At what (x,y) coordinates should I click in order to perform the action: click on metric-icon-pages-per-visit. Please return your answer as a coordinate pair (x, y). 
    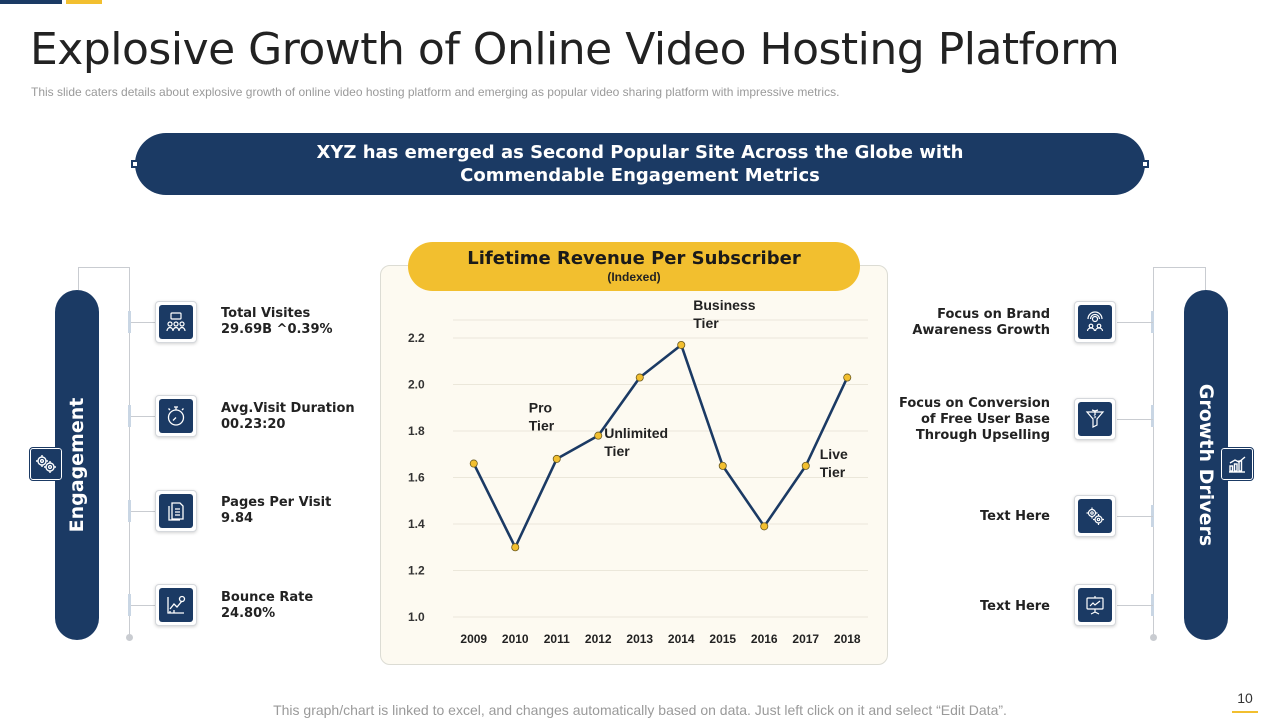
    Looking at the image, I should click on (176, 511).